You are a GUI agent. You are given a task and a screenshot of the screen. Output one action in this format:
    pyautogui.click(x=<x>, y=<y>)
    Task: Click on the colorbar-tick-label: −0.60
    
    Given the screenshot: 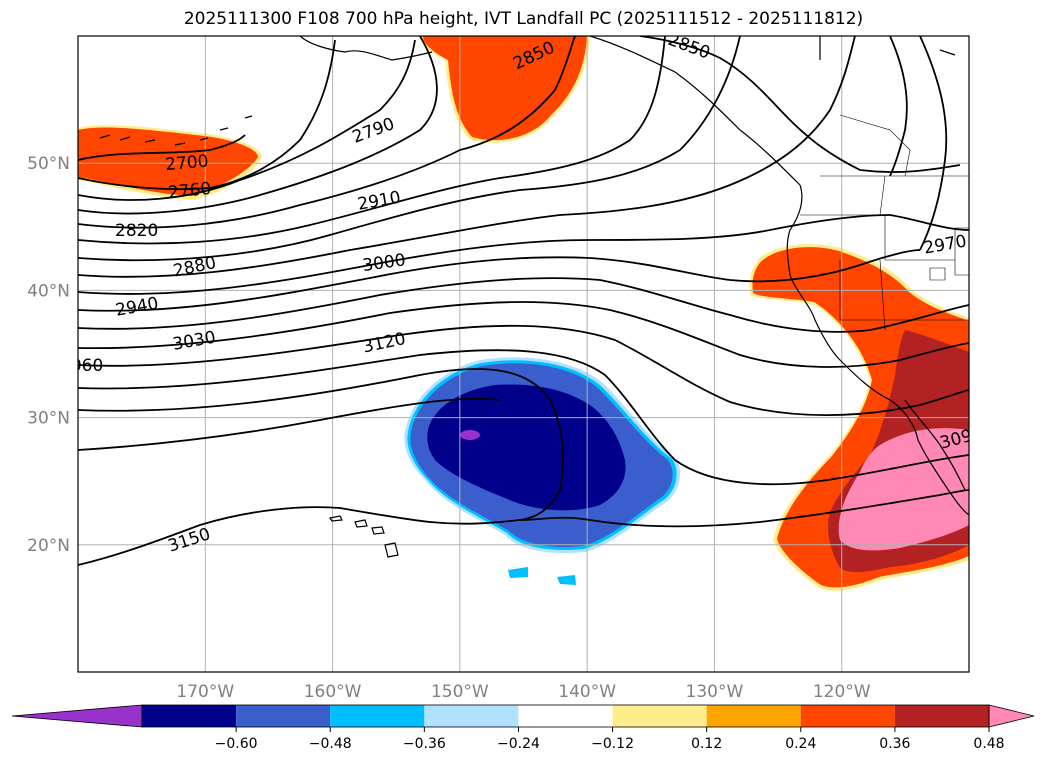 What is the action you would take?
    pyautogui.click(x=236, y=744)
    